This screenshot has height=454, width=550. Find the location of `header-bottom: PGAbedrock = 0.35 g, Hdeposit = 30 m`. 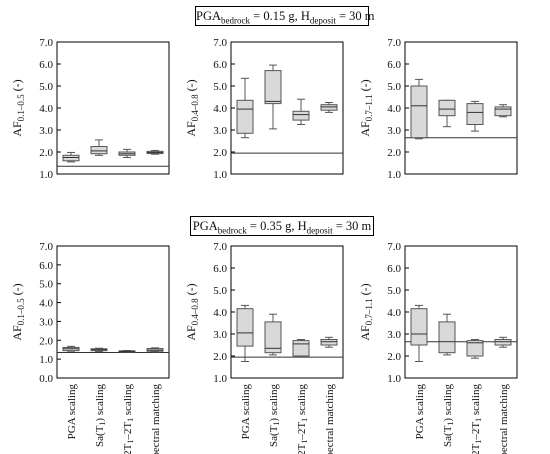

header-bottom: PGAbedrock = 0.35 g, Hdeposit = 30 m is located at coordinates (282, 226).